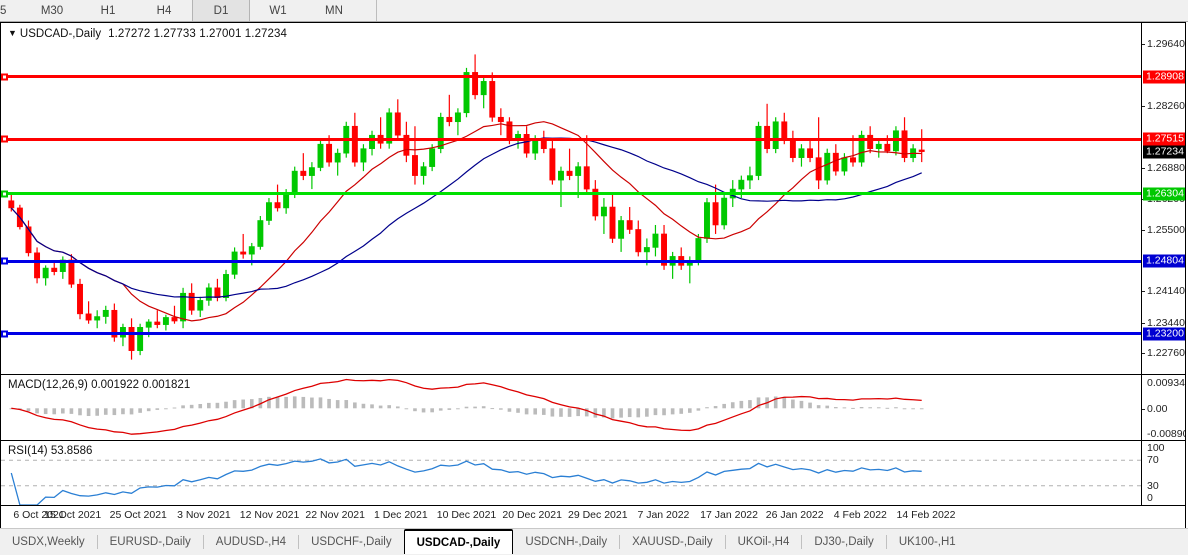 This screenshot has height=555, width=1188. I want to click on level-handle-resistance-upper, so click(4, 77).